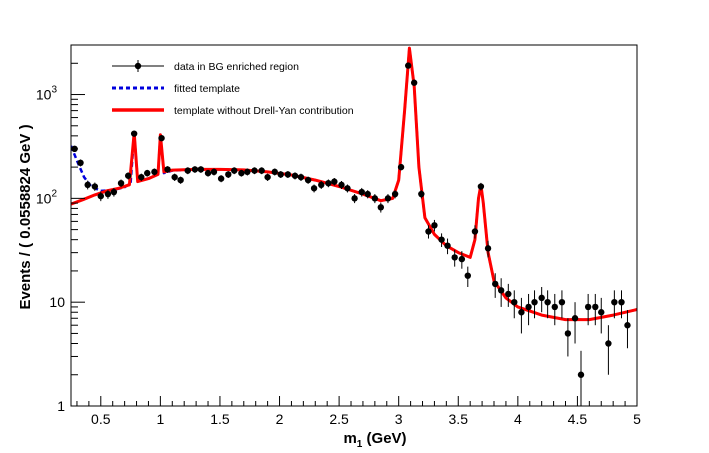  Describe the element at coordinates (25, 216) in the screenshot. I see `y-axis-title: Events / ( 0.0558824 GeV )` at that location.